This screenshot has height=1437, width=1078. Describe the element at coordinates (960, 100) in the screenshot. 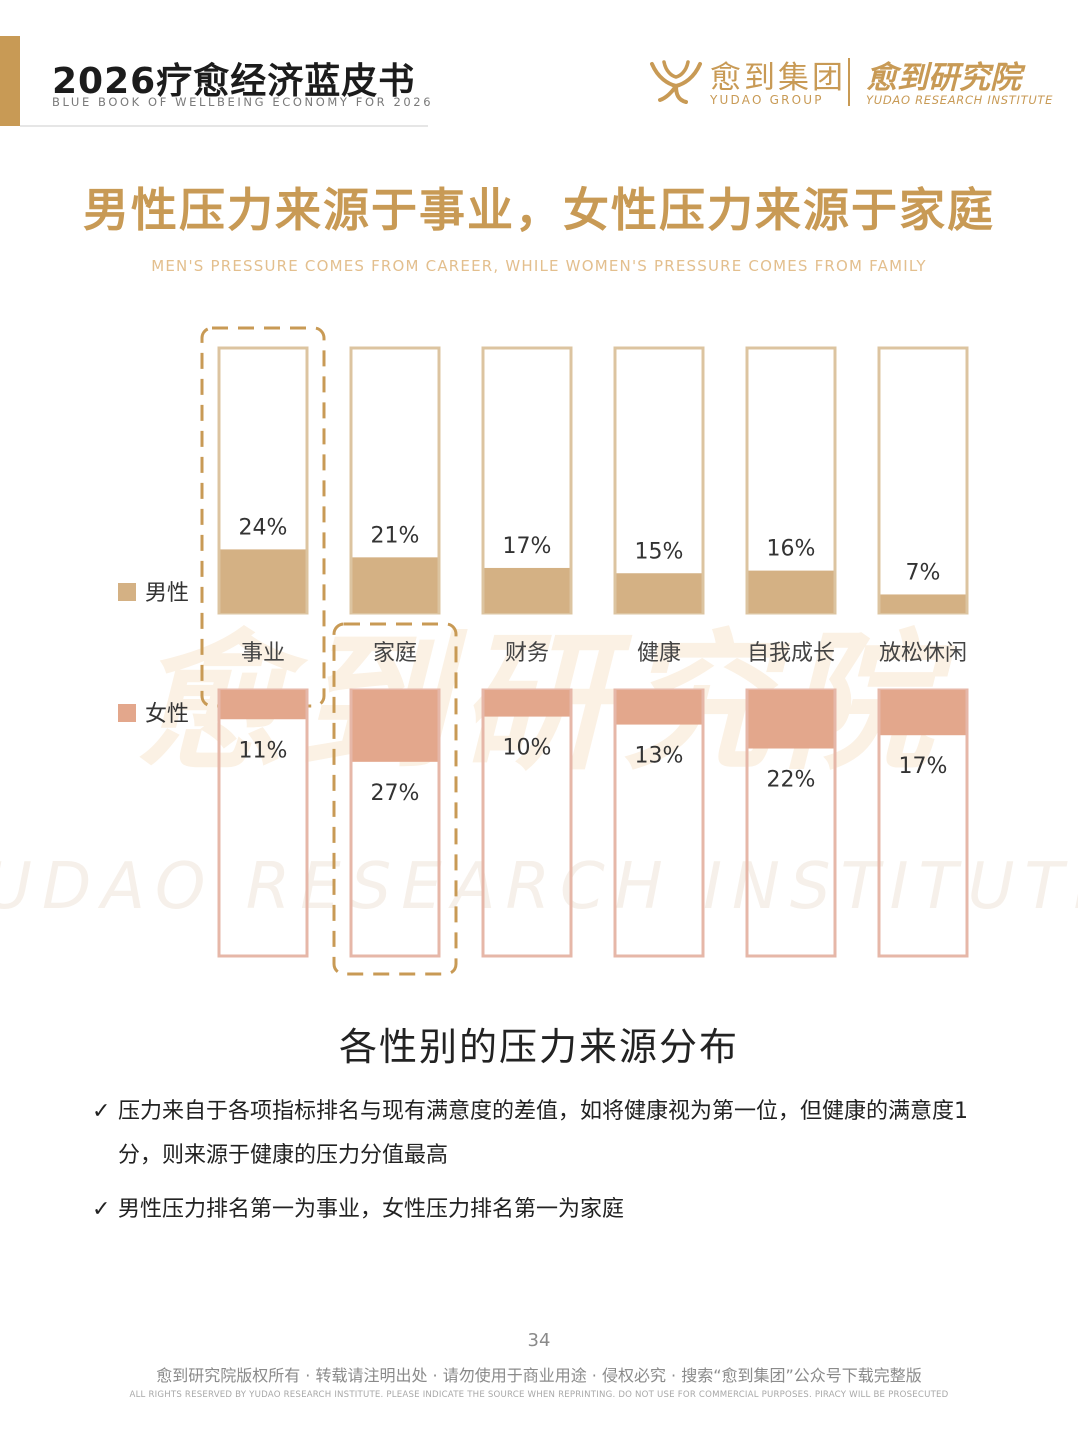

I see `institute-name-en: YUDAO RESEARCH INSTITUTE` at that location.